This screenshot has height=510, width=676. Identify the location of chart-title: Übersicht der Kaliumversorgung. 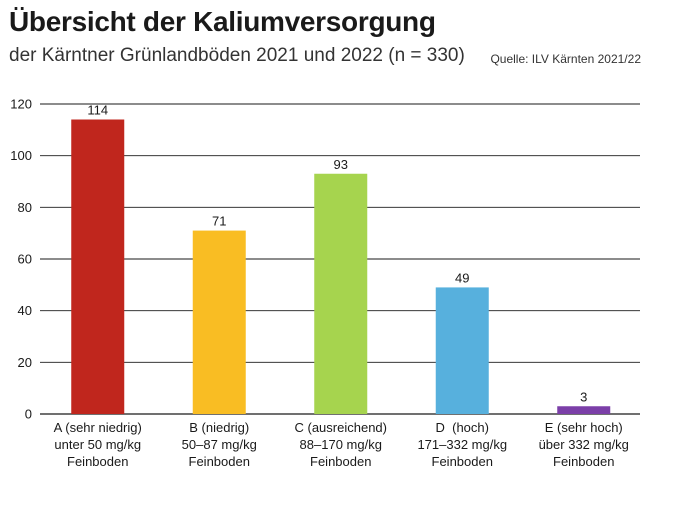
(222, 21).